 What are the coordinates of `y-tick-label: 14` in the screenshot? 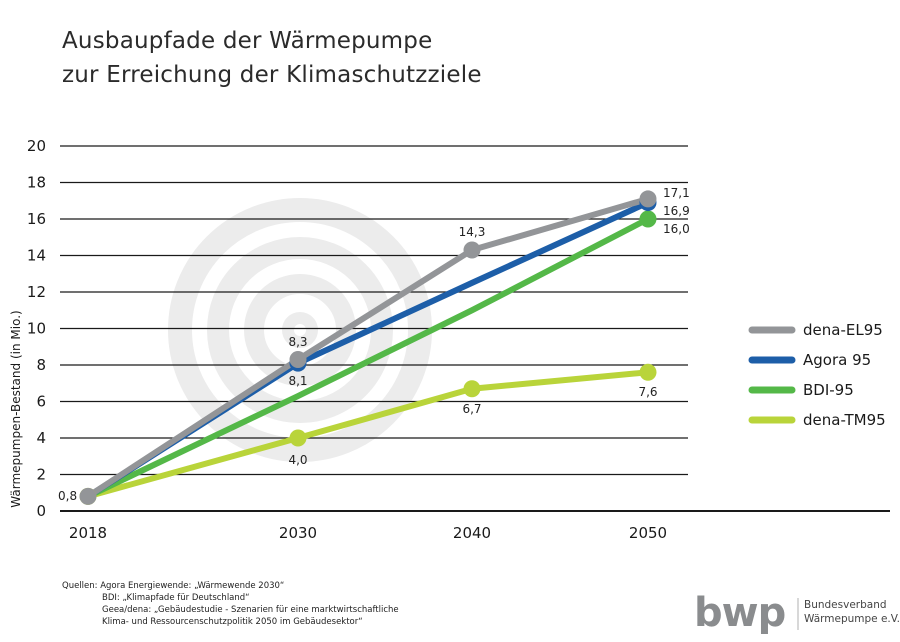 It's located at (36, 256).